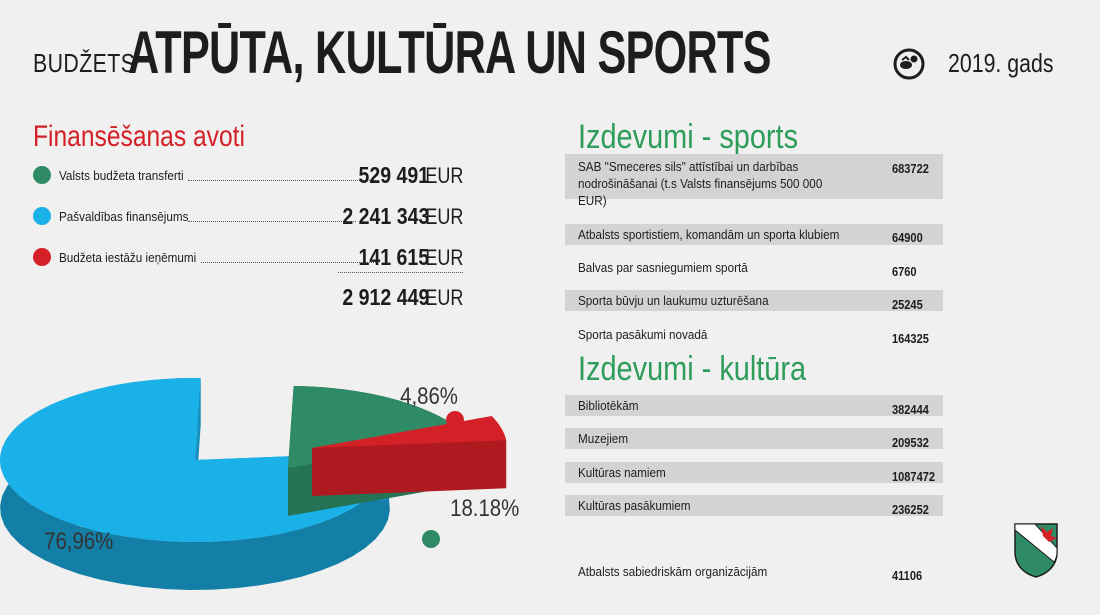 The height and width of the screenshot is (615, 1100). What do you see at coordinates (643, 334) in the screenshot?
I see `sports-item-label: Sporta pasākumi novadā` at bounding box center [643, 334].